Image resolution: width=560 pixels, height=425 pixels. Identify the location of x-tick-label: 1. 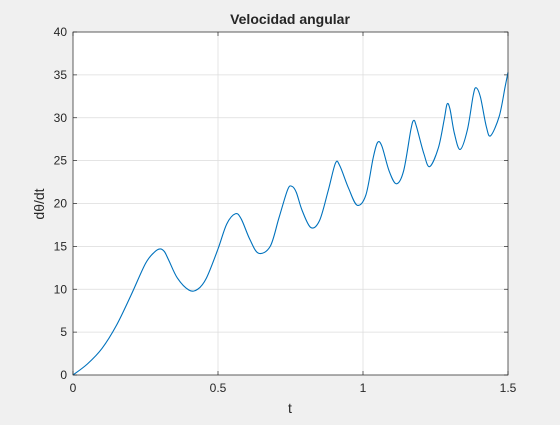
(363, 388).